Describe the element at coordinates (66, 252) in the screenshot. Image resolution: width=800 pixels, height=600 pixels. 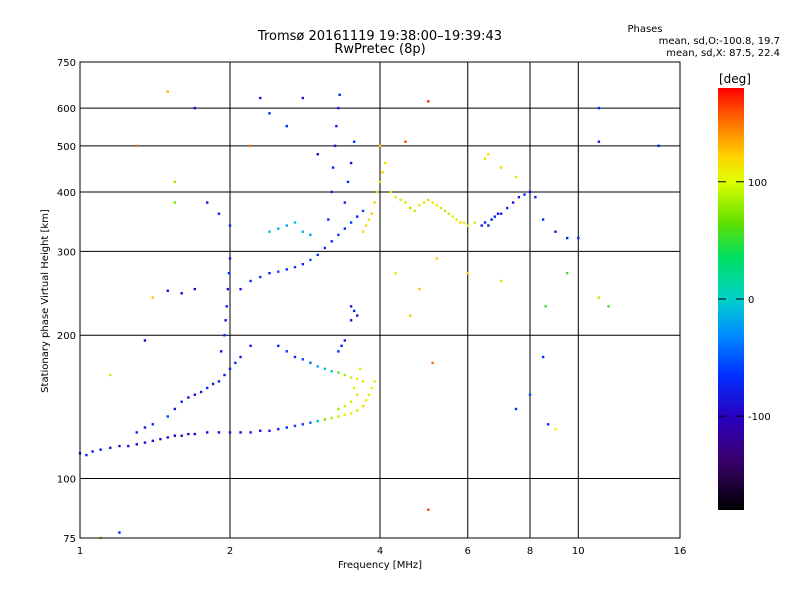
I see `y-tick-label: 300` at that location.